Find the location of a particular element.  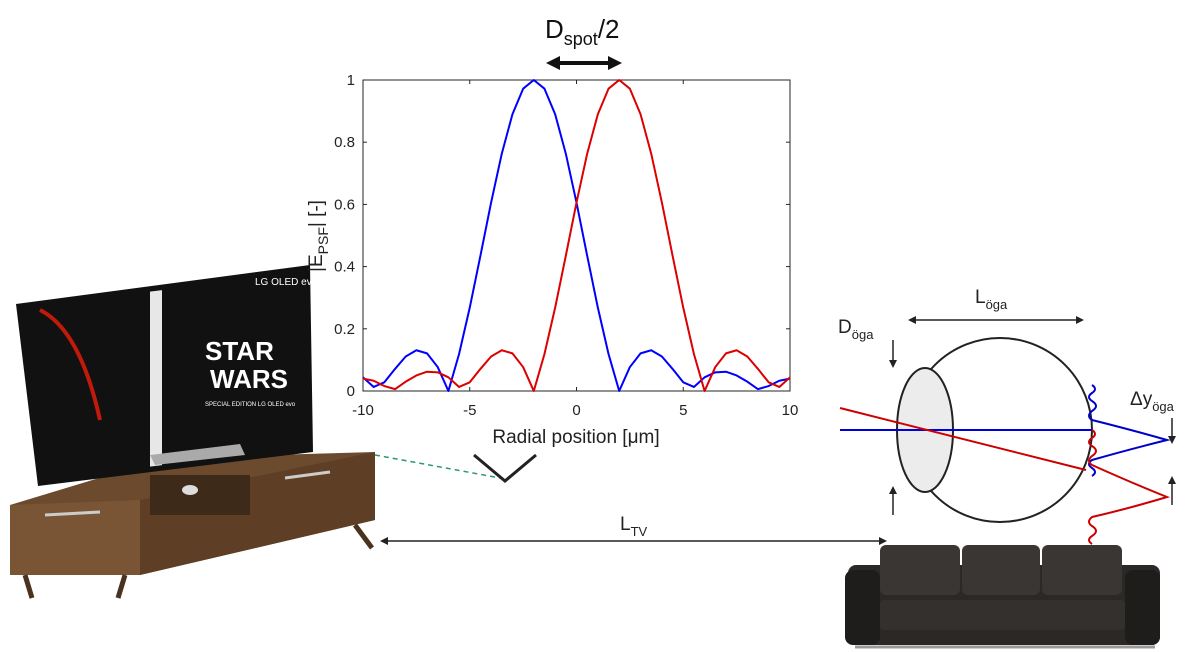

y-tick-label: 0.8 is located at coordinates (344, 142).